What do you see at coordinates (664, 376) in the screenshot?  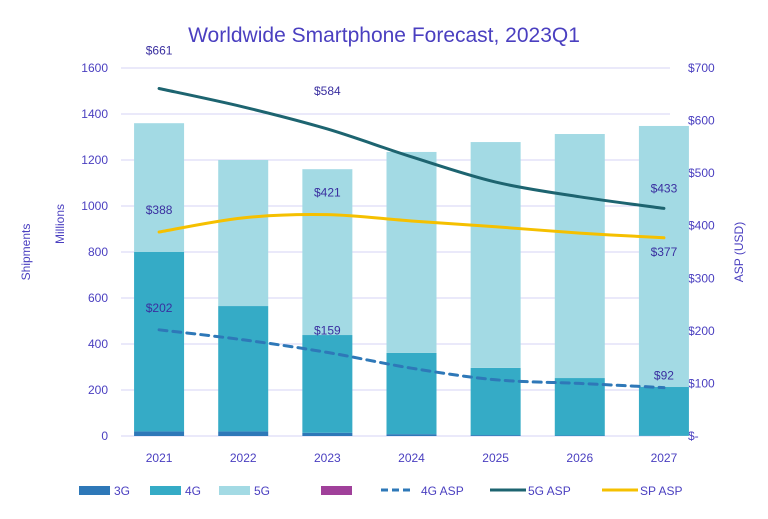 I see `data-label: $92` at bounding box center [664, 376].